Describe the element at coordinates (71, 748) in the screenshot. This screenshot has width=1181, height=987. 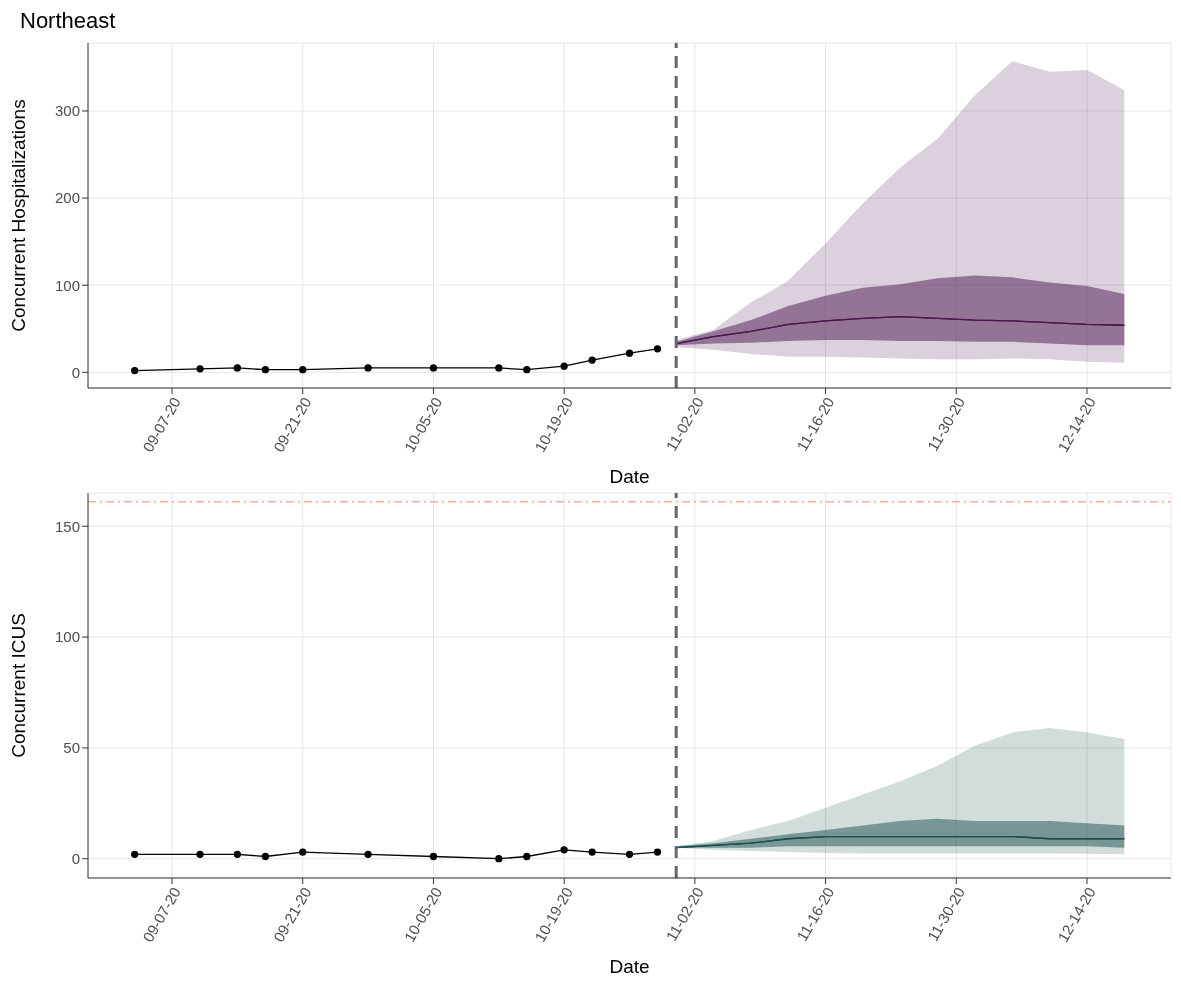
I see `y-tick-label: 50` at that location.